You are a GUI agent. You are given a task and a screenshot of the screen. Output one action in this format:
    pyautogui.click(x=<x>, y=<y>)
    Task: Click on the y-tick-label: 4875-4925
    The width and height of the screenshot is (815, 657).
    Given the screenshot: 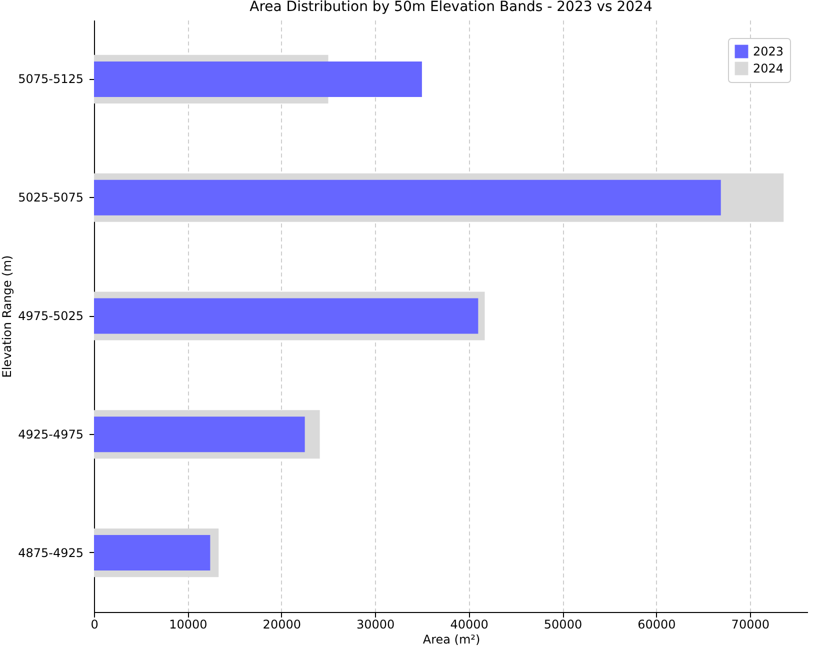 What is the action you would take?
    pyautogui.click(x=51, y=553)
    